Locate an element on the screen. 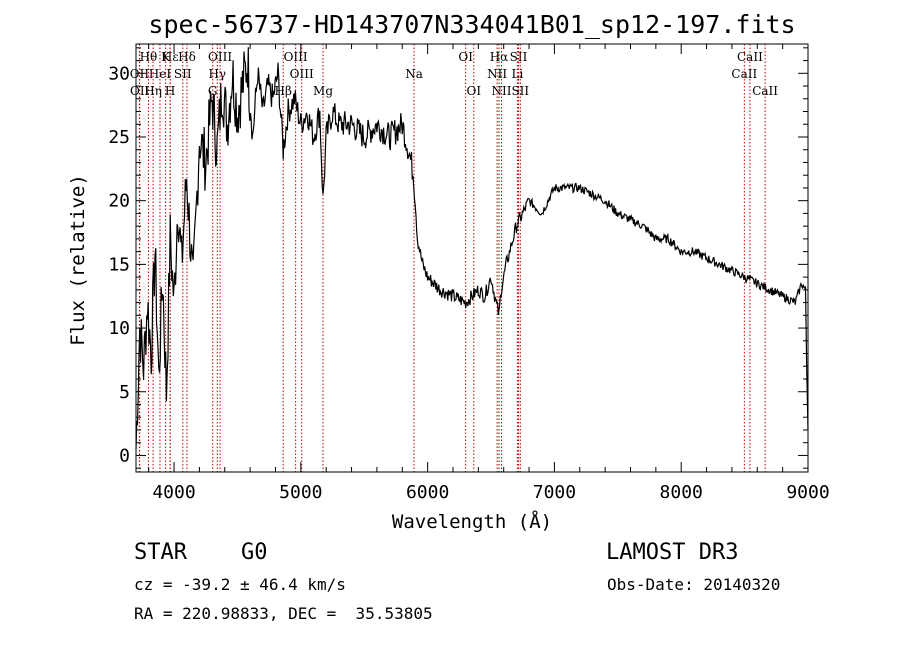 This screenshot has height=649, width=900. spectral-line-label: G is located at coordinates (213, 91).